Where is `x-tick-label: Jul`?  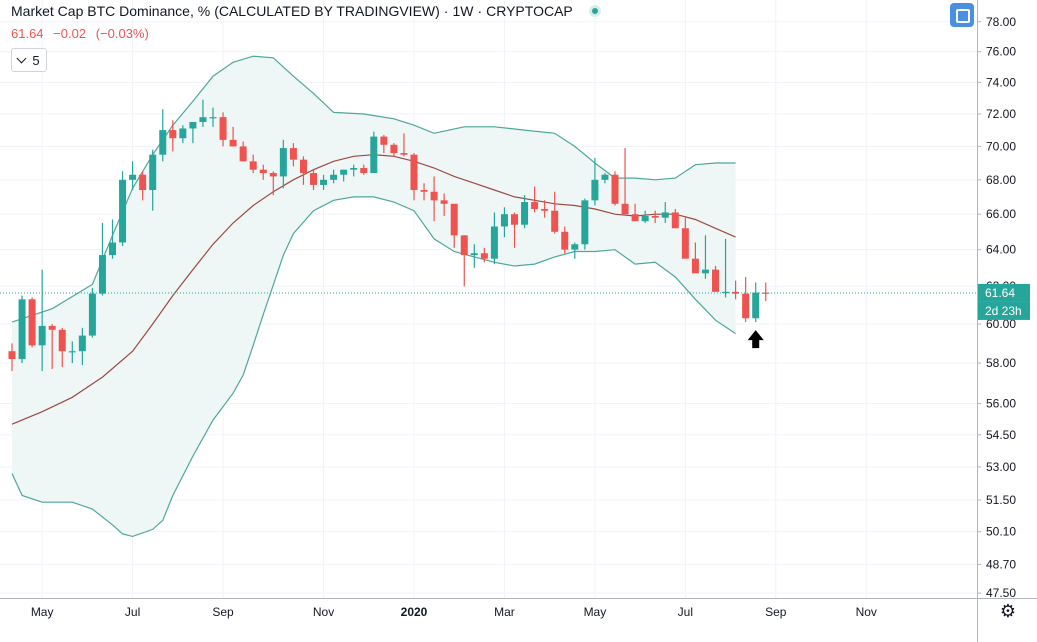 x-tick-label: Jul is located at coordinates (685, 612).